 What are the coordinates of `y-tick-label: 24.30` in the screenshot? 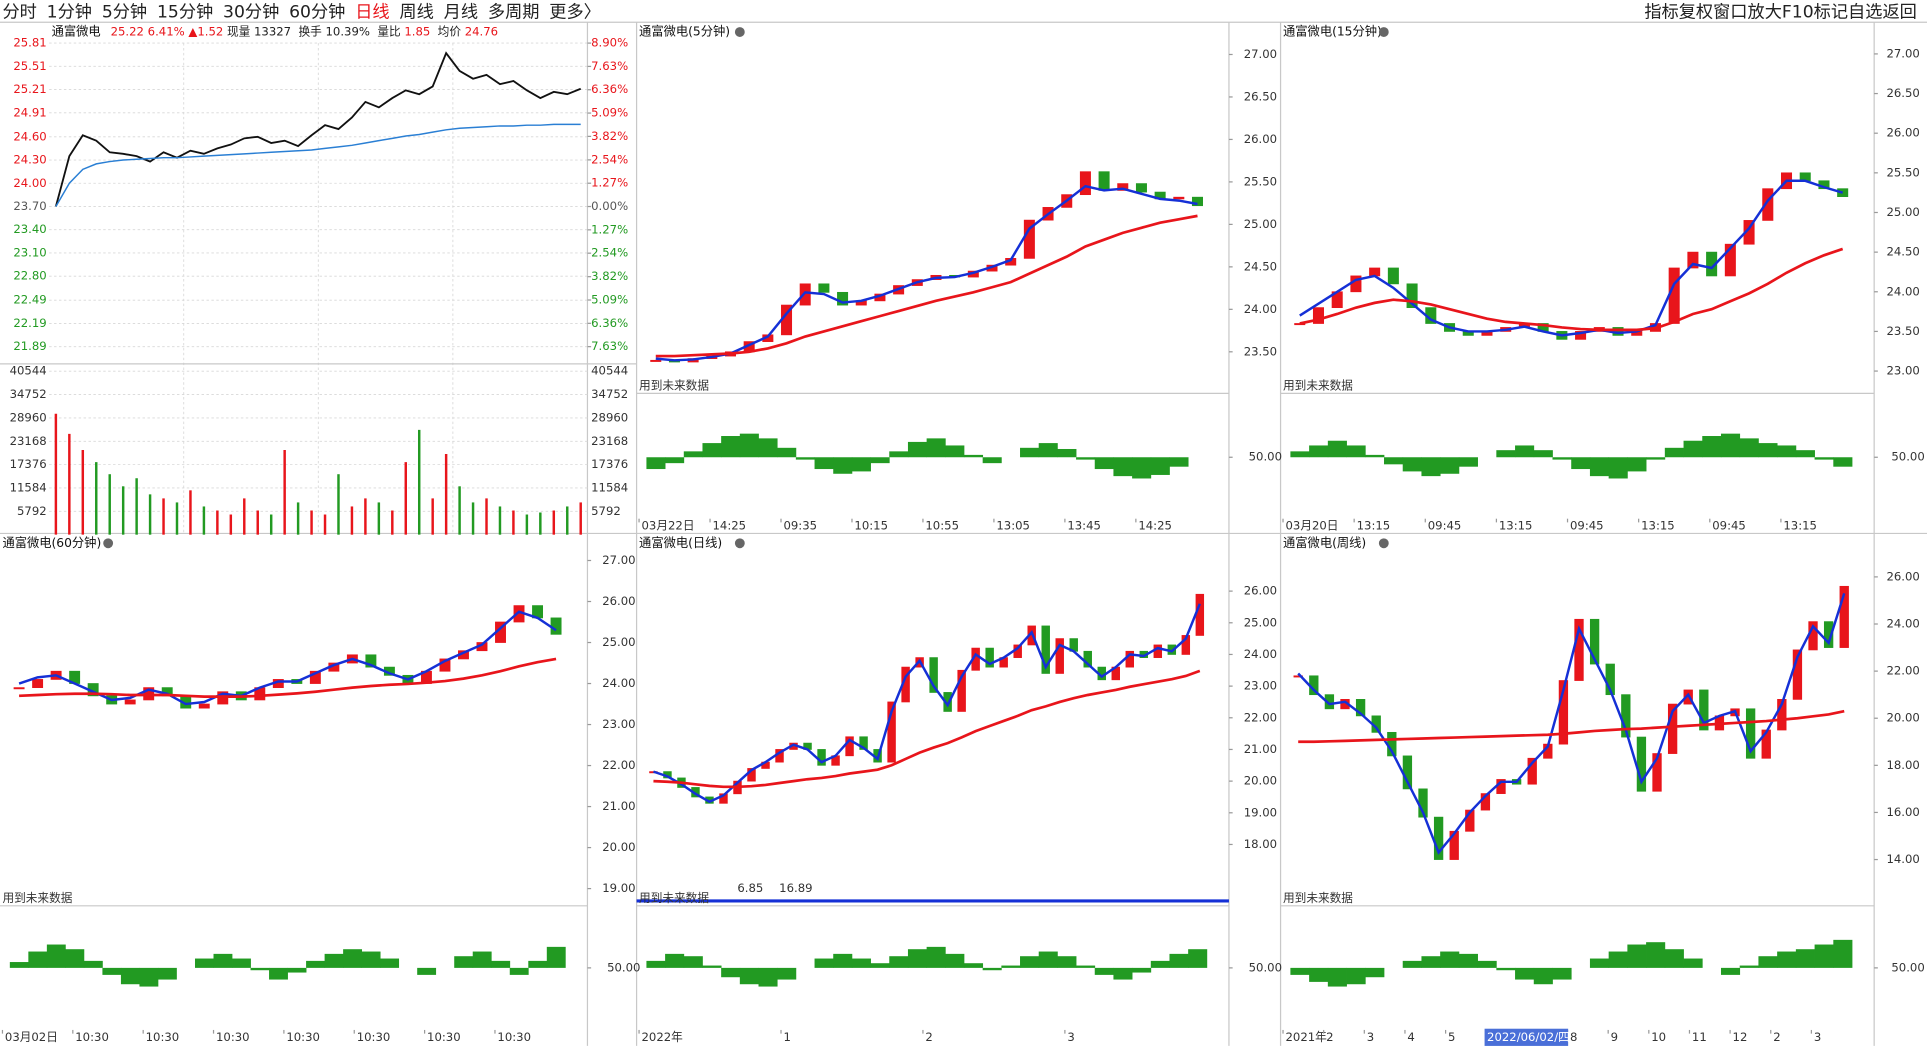 It's located at (29, 160).